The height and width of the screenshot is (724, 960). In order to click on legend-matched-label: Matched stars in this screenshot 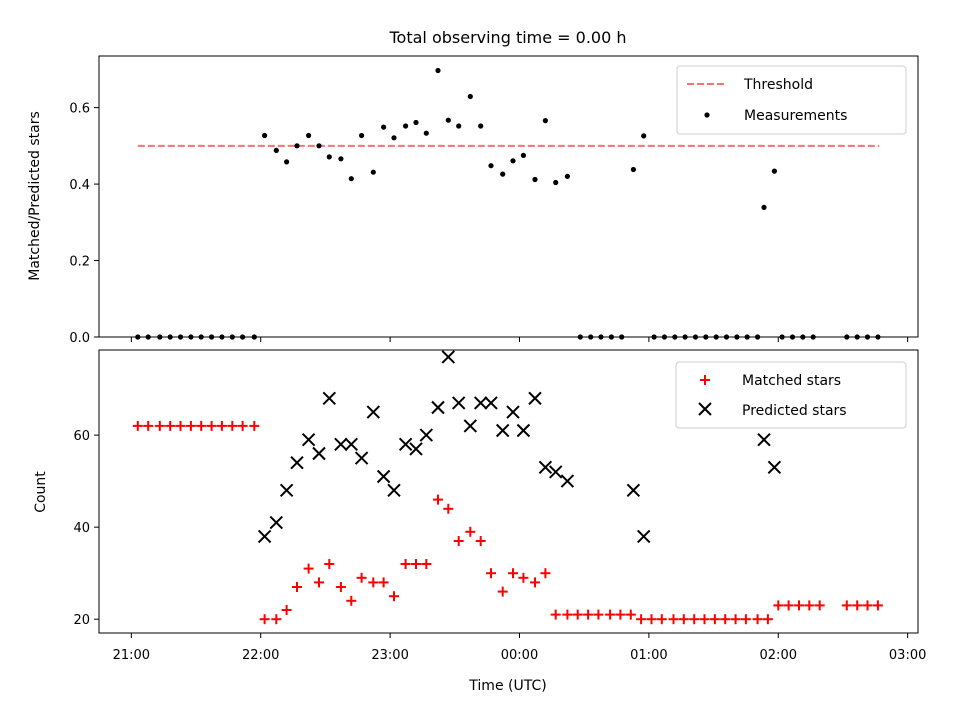, I will do `click(791, 381)`.